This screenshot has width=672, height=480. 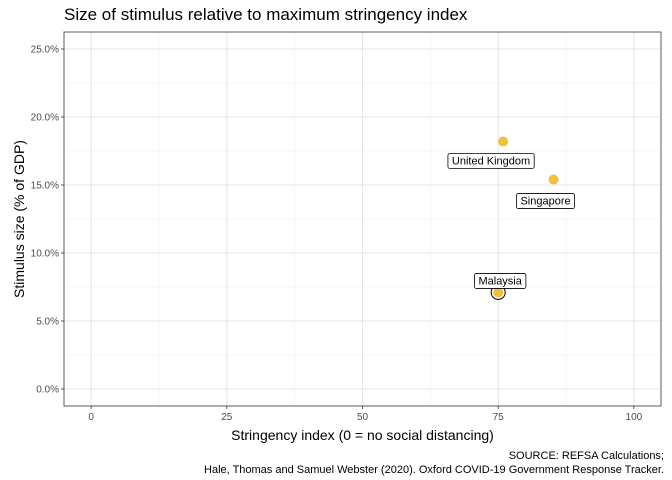 I want to click on data-label-text: Singapore, so click(x=545, y=202).